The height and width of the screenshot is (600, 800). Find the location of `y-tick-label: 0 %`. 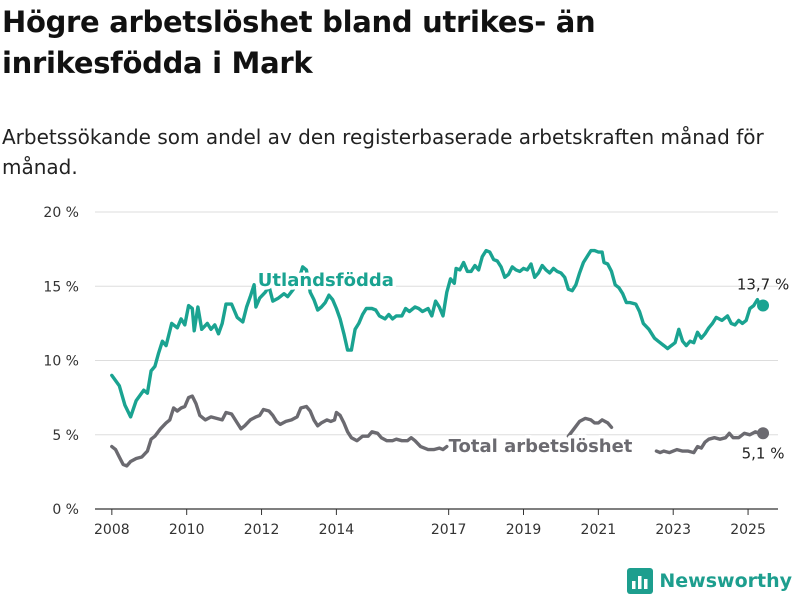

y-tick-label: 0 % is located at coordinates (65, 510).